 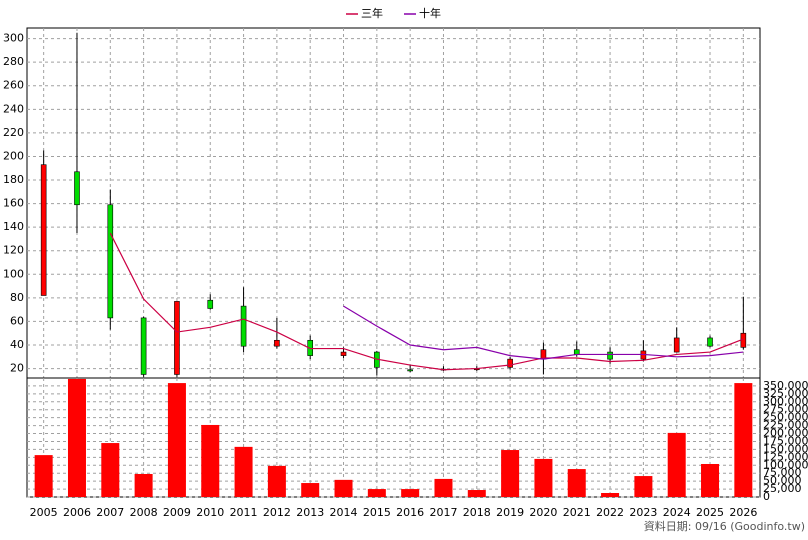 I want to click on y-tick-label: 300,000, so click(x=785, y=401).